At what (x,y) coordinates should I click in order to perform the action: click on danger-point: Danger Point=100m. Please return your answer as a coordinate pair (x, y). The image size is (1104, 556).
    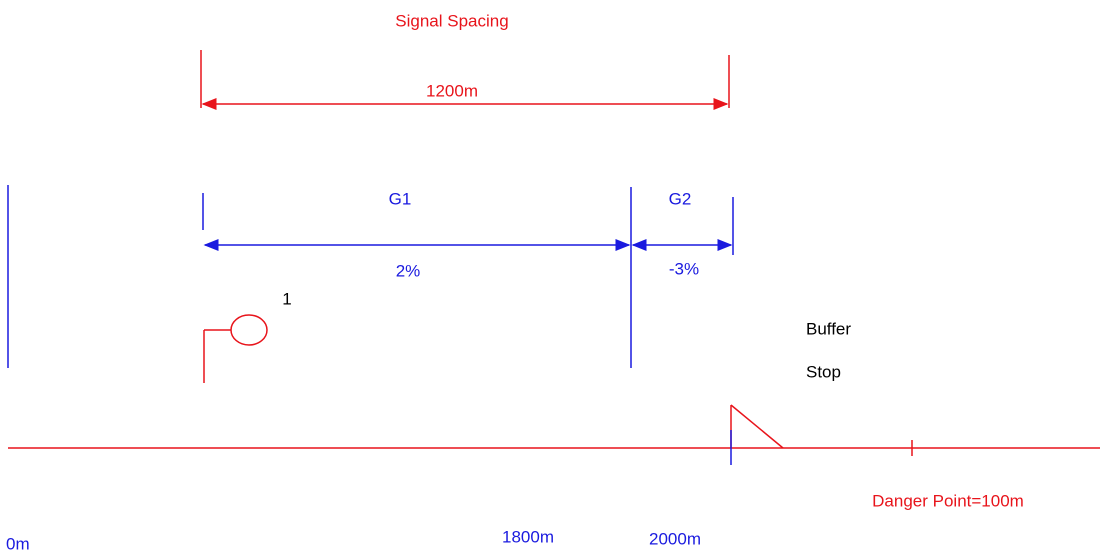
    Looking at the image, I should click on (948, 500).